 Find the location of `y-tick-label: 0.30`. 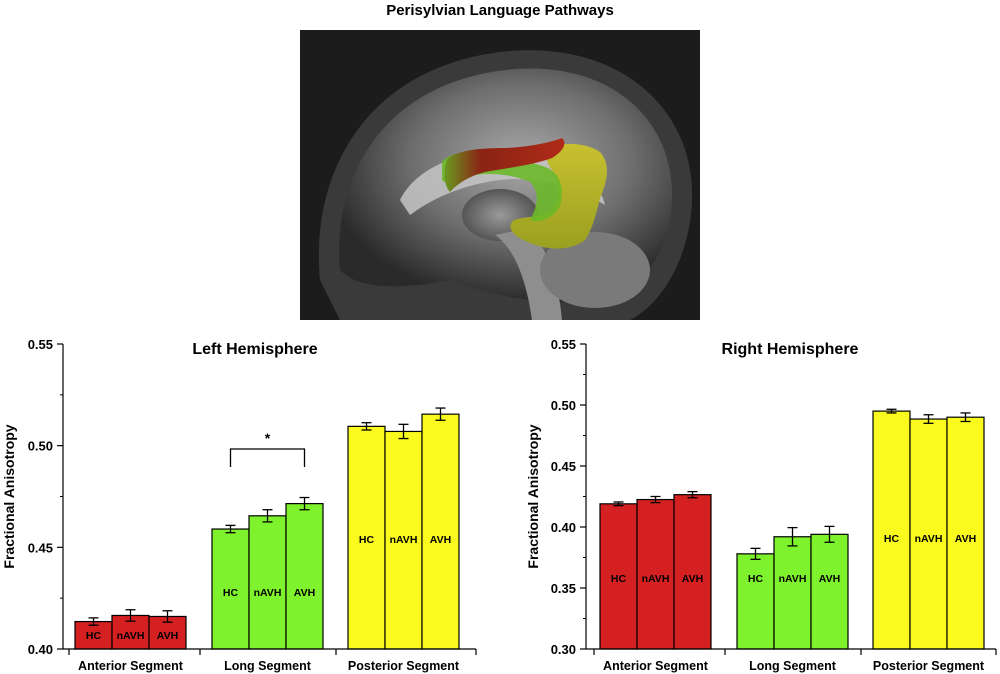

y-tick-label: 0.30 is located at coordinates (563, 649).